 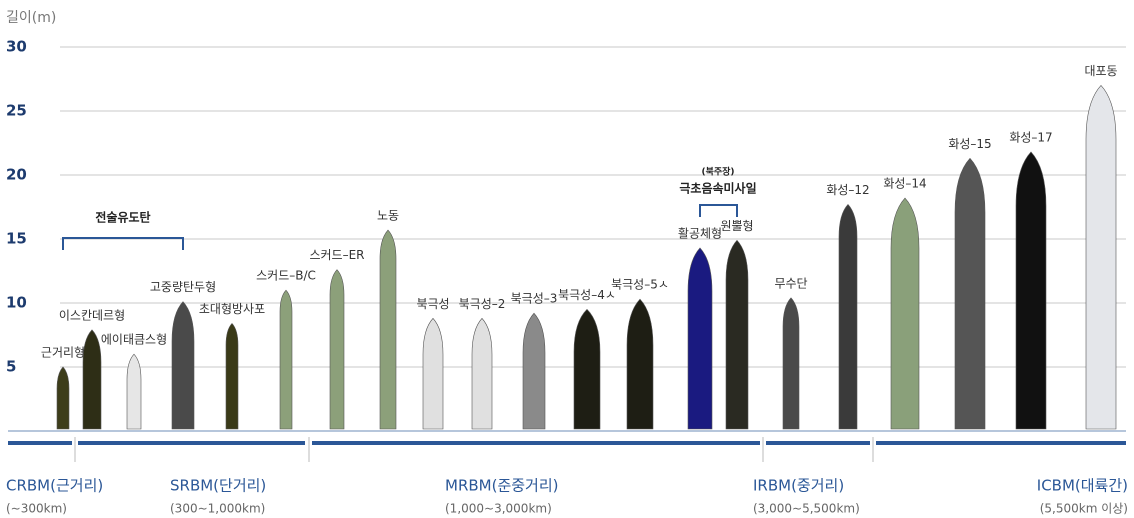 I want to click on class-name: SRBM(단거리), so click(x=218, y=486).